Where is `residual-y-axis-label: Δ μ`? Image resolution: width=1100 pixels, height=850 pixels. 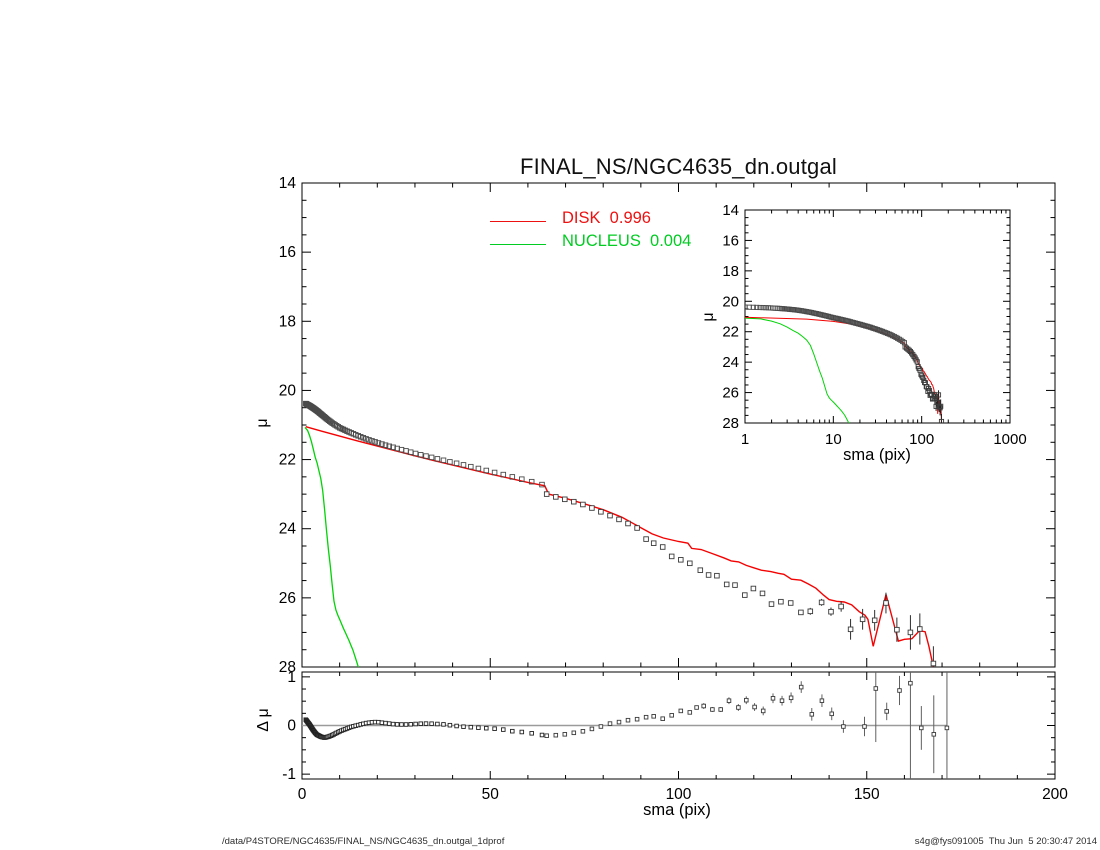
residual-y-axis-label: Δ μ is located at coordinates (263, 720).